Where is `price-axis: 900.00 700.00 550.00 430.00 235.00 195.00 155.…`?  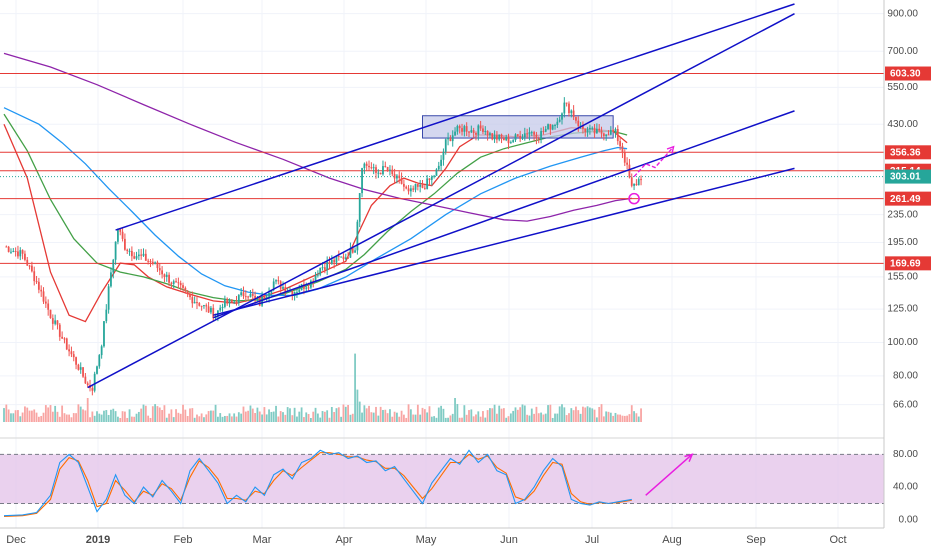
price-axis: 900.00 700.00 550.00 430.00 235.00 195.00 155.… is located at coordinates (908, 266).